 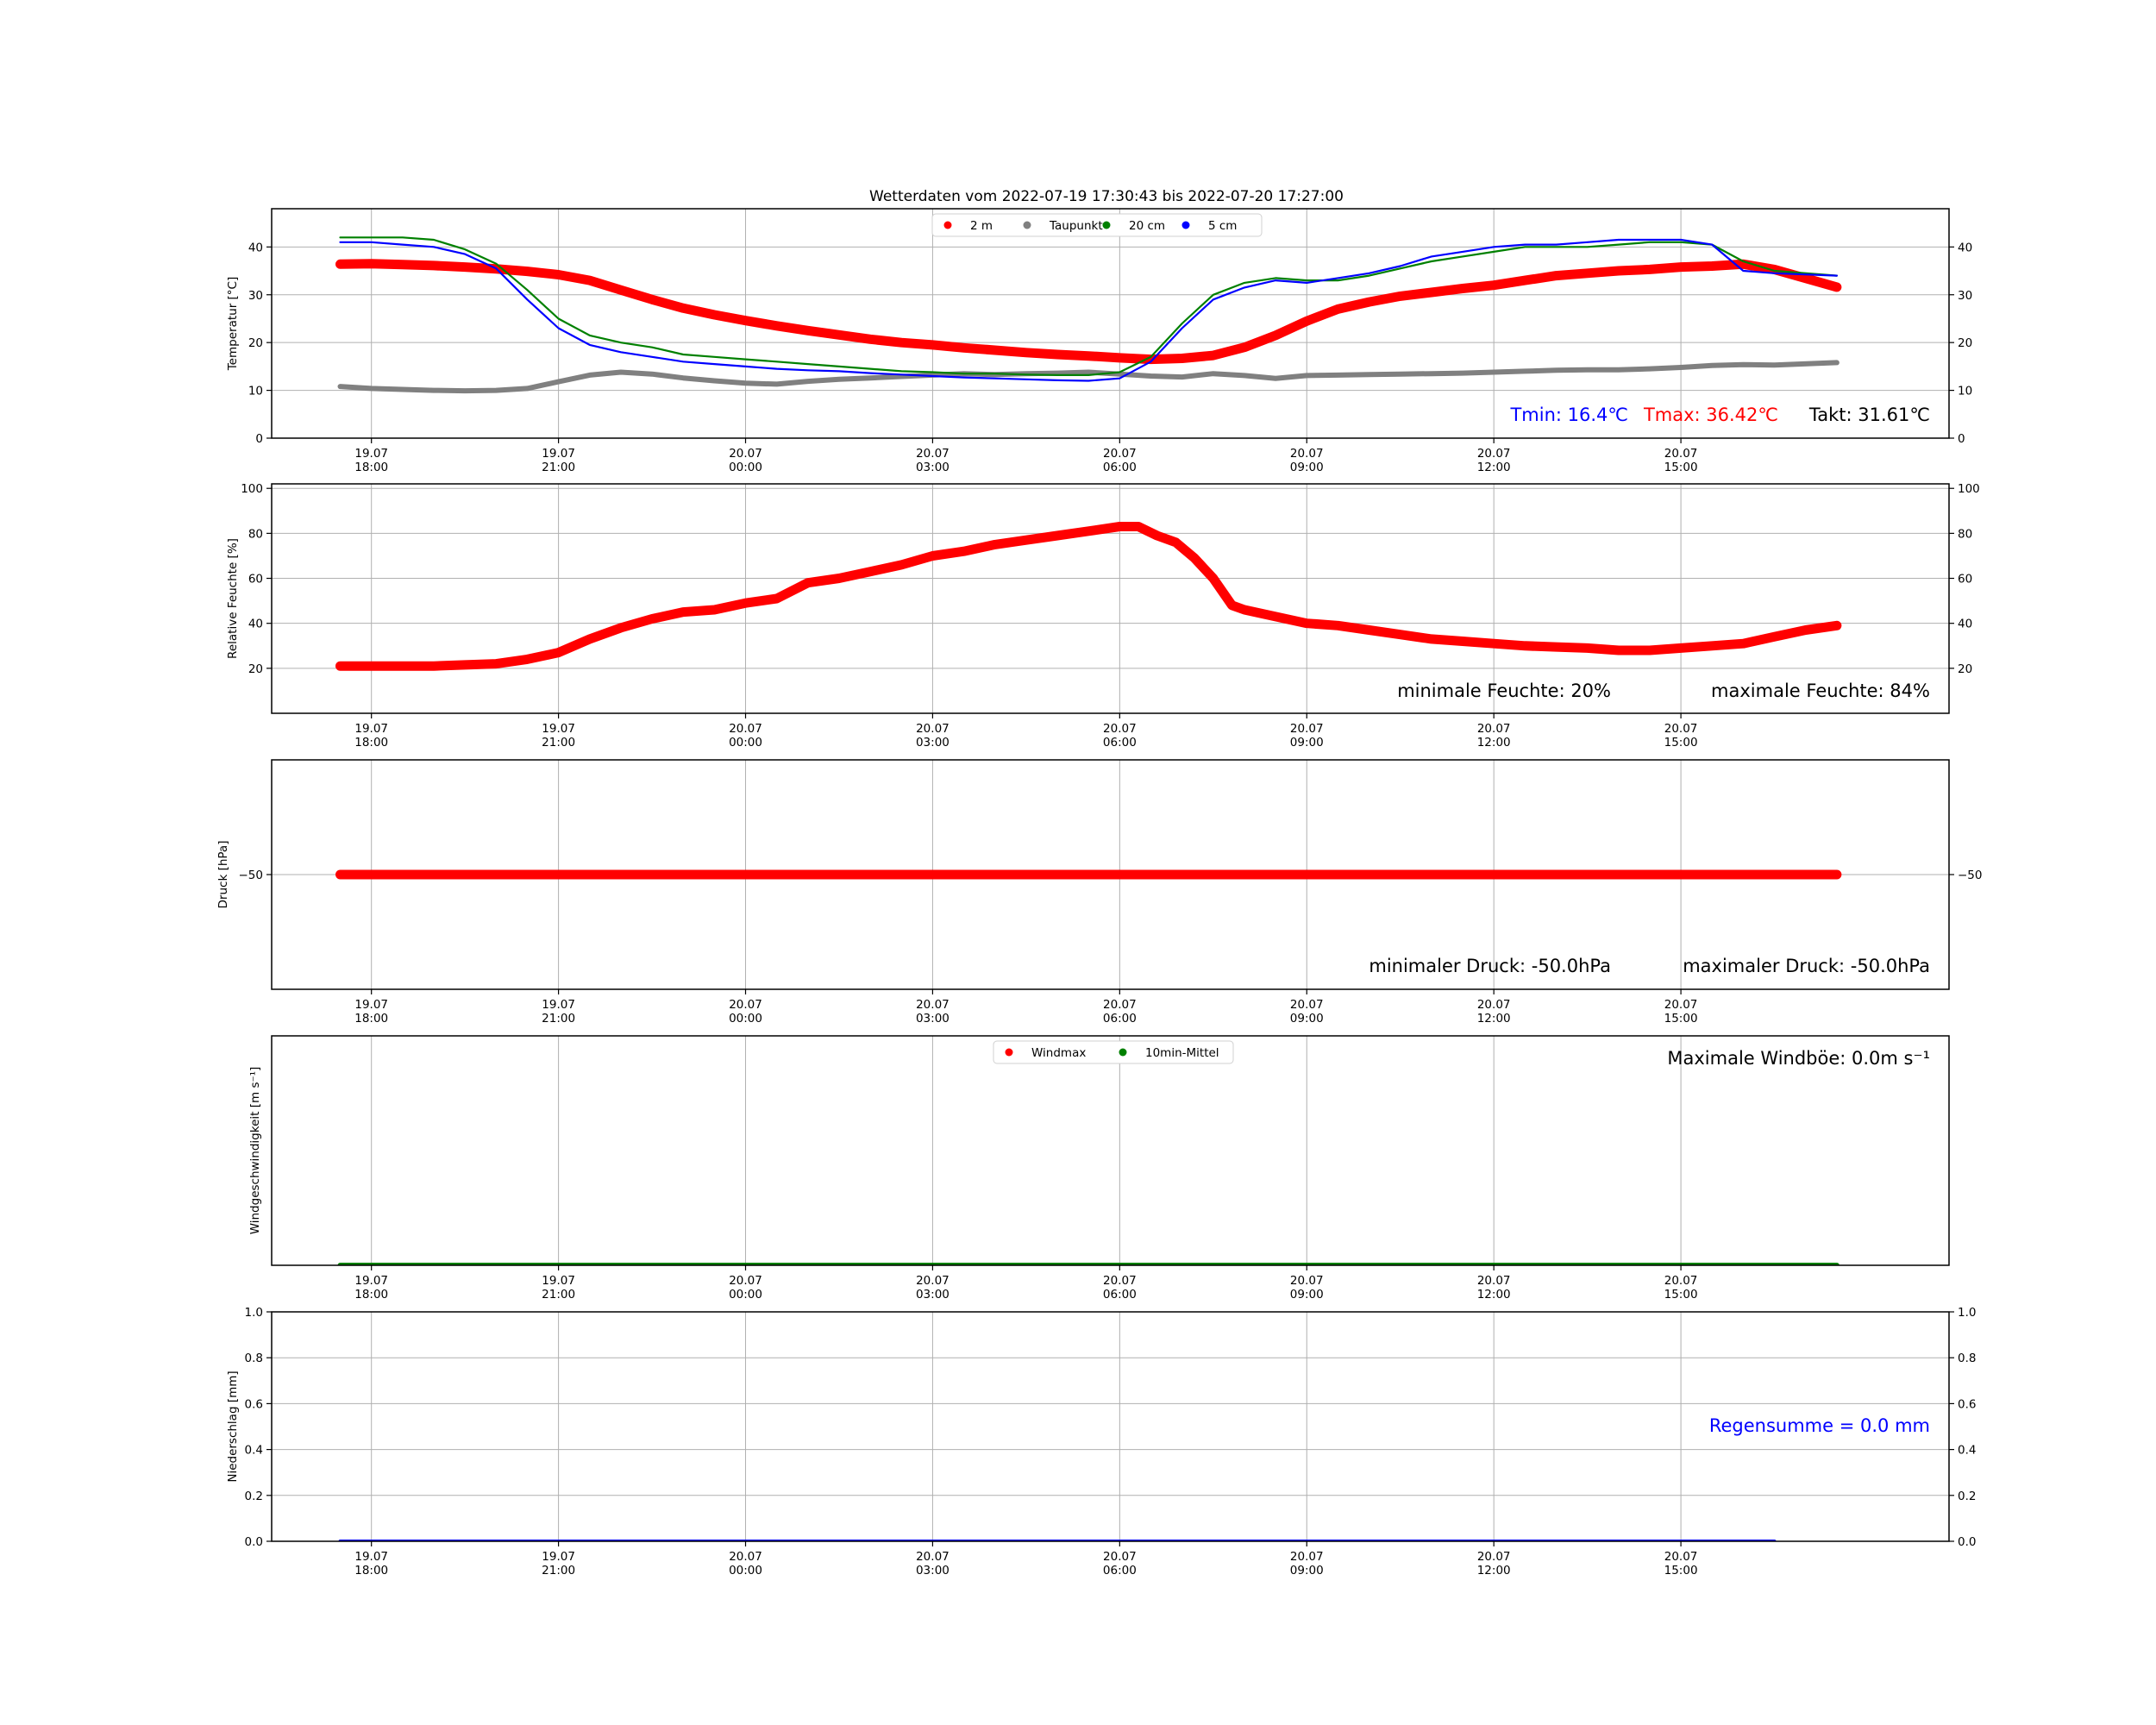 What do you see at coordinates (1504, 691) in the screenshot?
I see `annotation: minimale Feuchte: 20%` at bounding box center [1504, 691].